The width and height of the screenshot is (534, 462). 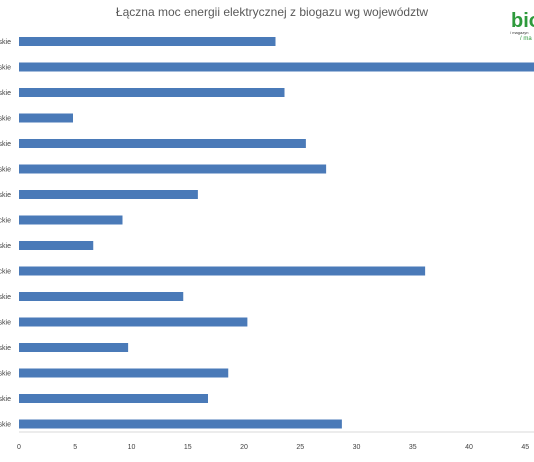 I want to click on category-label-8: ckie, so click(x=5, y=221).